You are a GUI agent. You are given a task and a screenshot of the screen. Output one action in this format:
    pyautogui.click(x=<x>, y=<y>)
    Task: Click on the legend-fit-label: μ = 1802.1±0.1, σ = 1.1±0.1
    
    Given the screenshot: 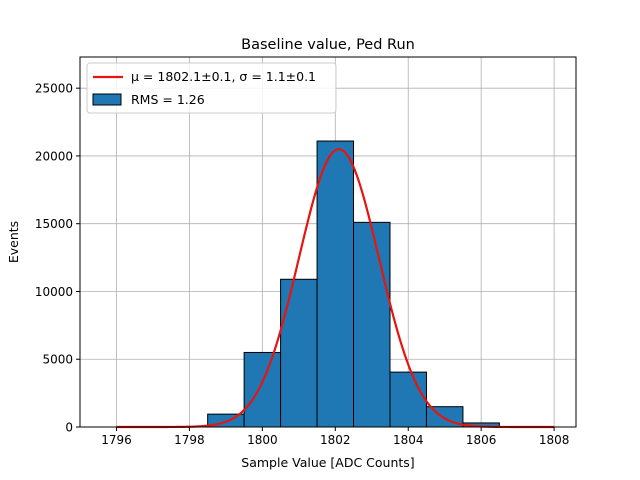 What is the action you would take?
    pyautogui.click(x=223, y=76)
    